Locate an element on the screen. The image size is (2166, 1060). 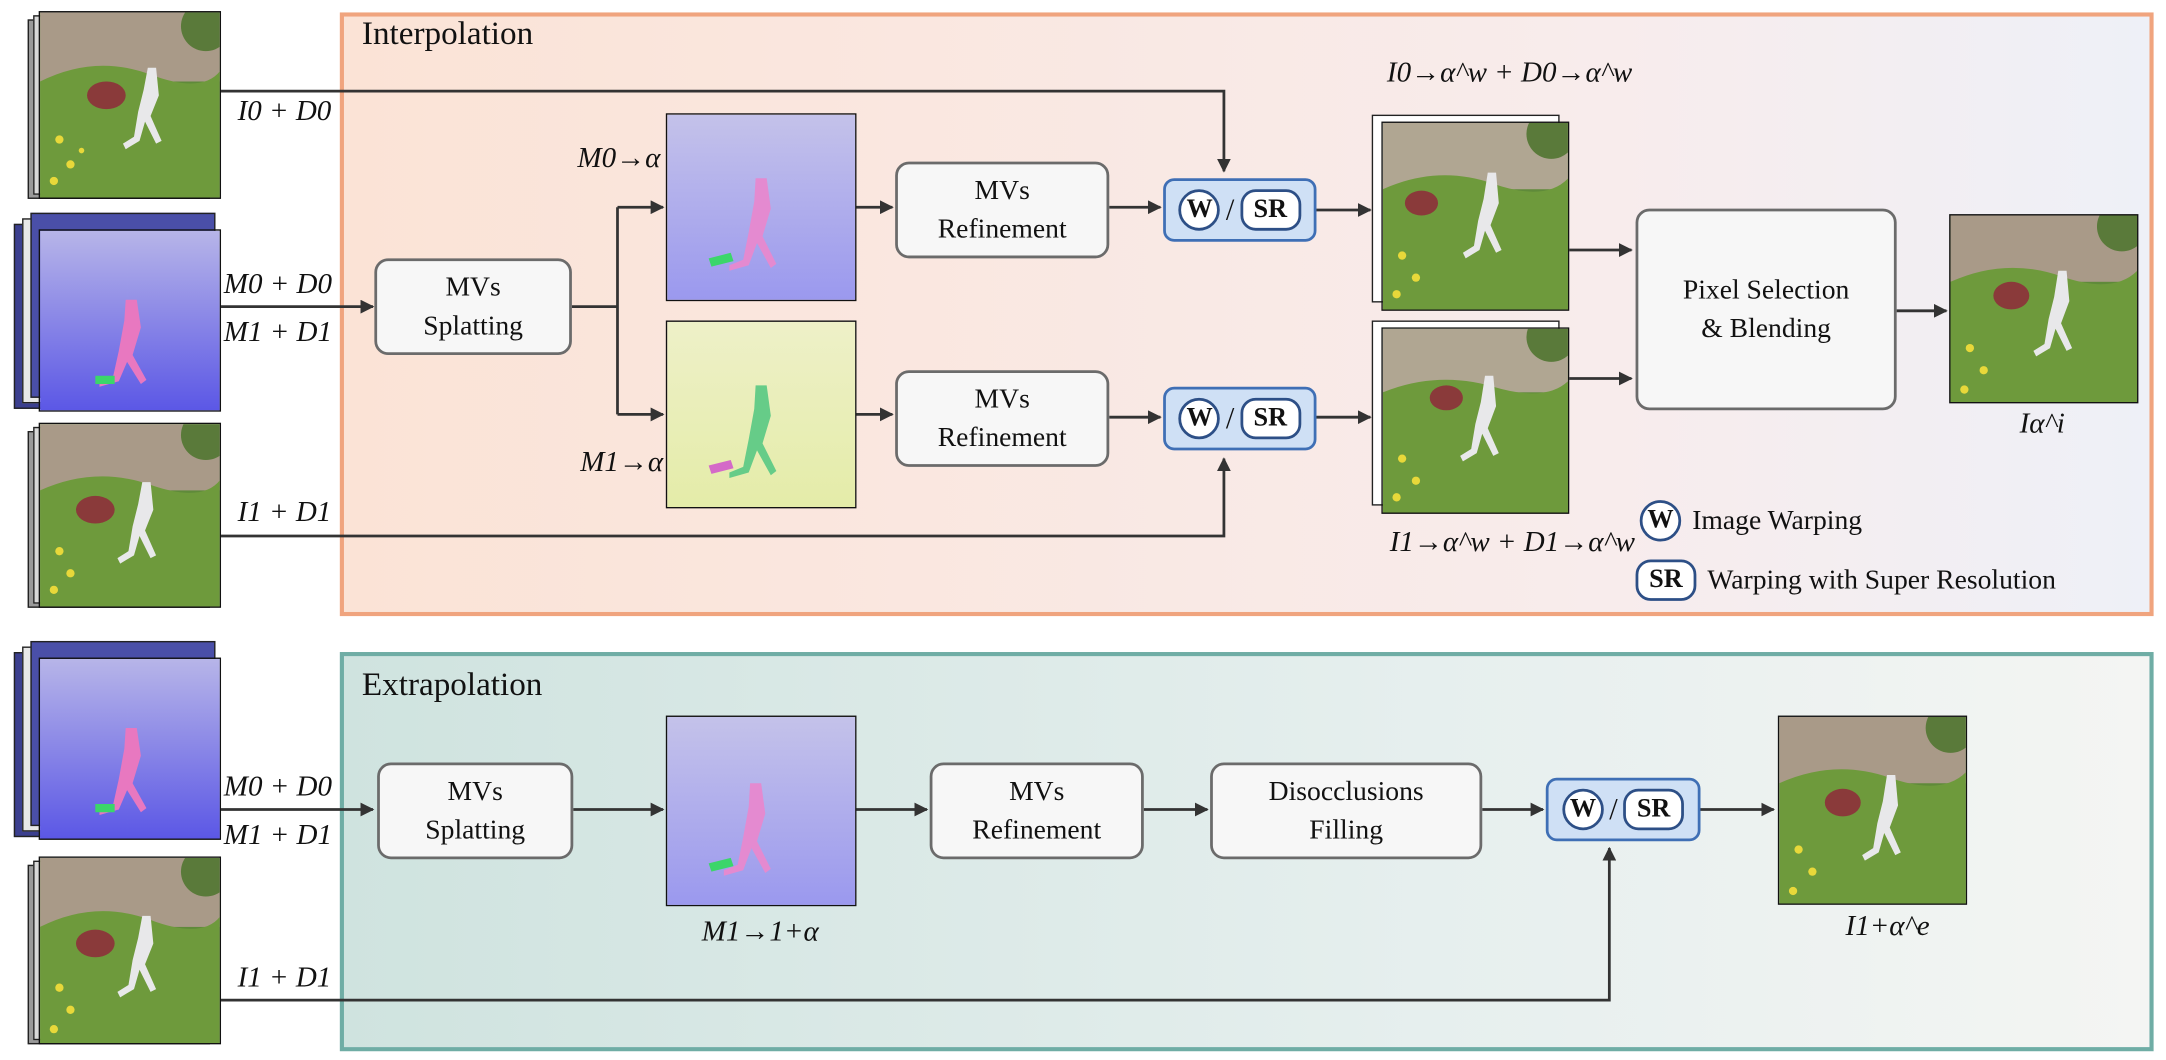
warp-sr-block-bottom: W / SR is located at coordinates (1240, 418).